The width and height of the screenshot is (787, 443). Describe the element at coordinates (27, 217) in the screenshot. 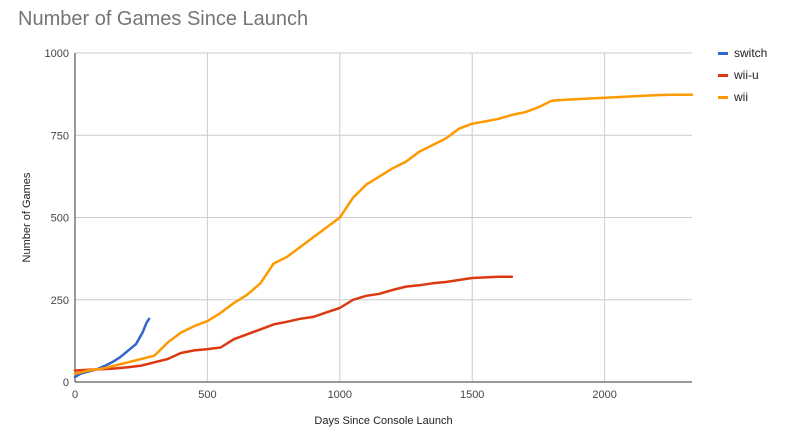

I see `y-axis-label: Number of Games` at that location.